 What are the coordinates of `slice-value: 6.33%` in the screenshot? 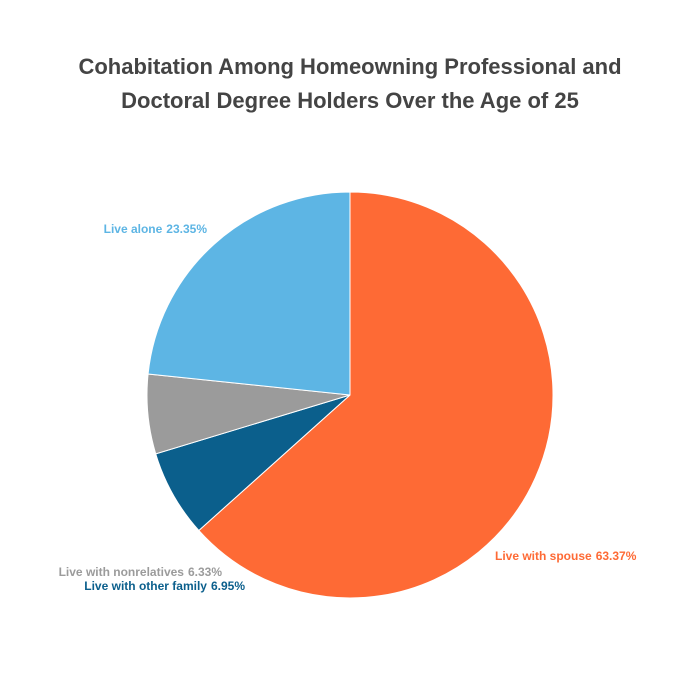 It's located at (205, 572).